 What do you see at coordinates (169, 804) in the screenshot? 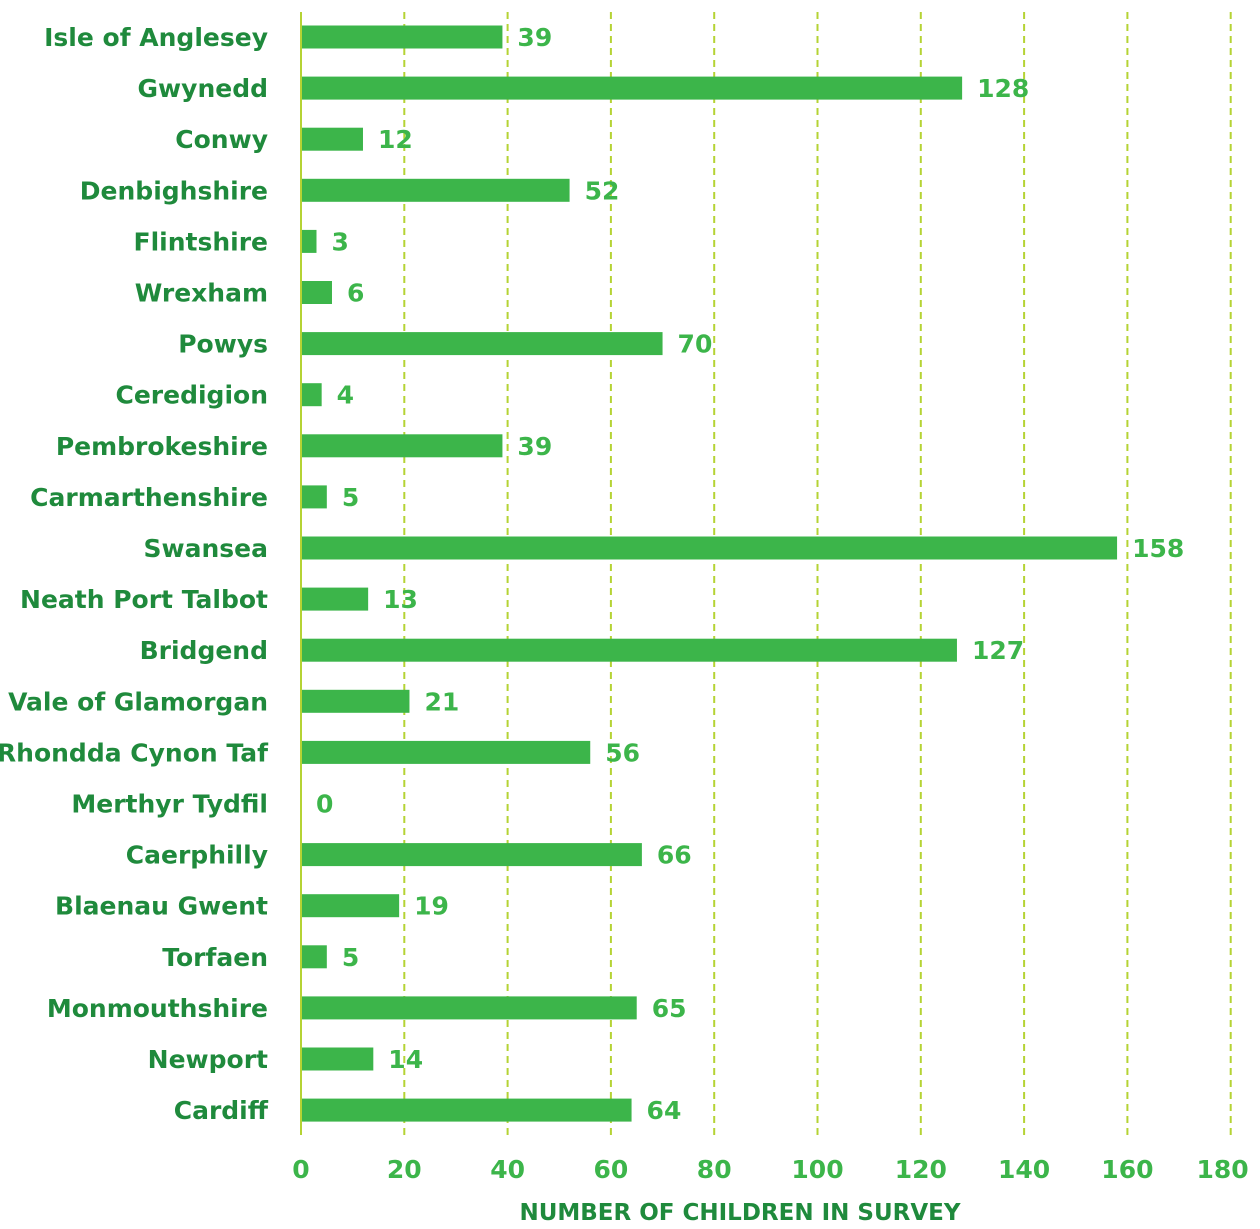
I see `category-label-15: Merthyr Tydfil` at bounding box center [169, 804].